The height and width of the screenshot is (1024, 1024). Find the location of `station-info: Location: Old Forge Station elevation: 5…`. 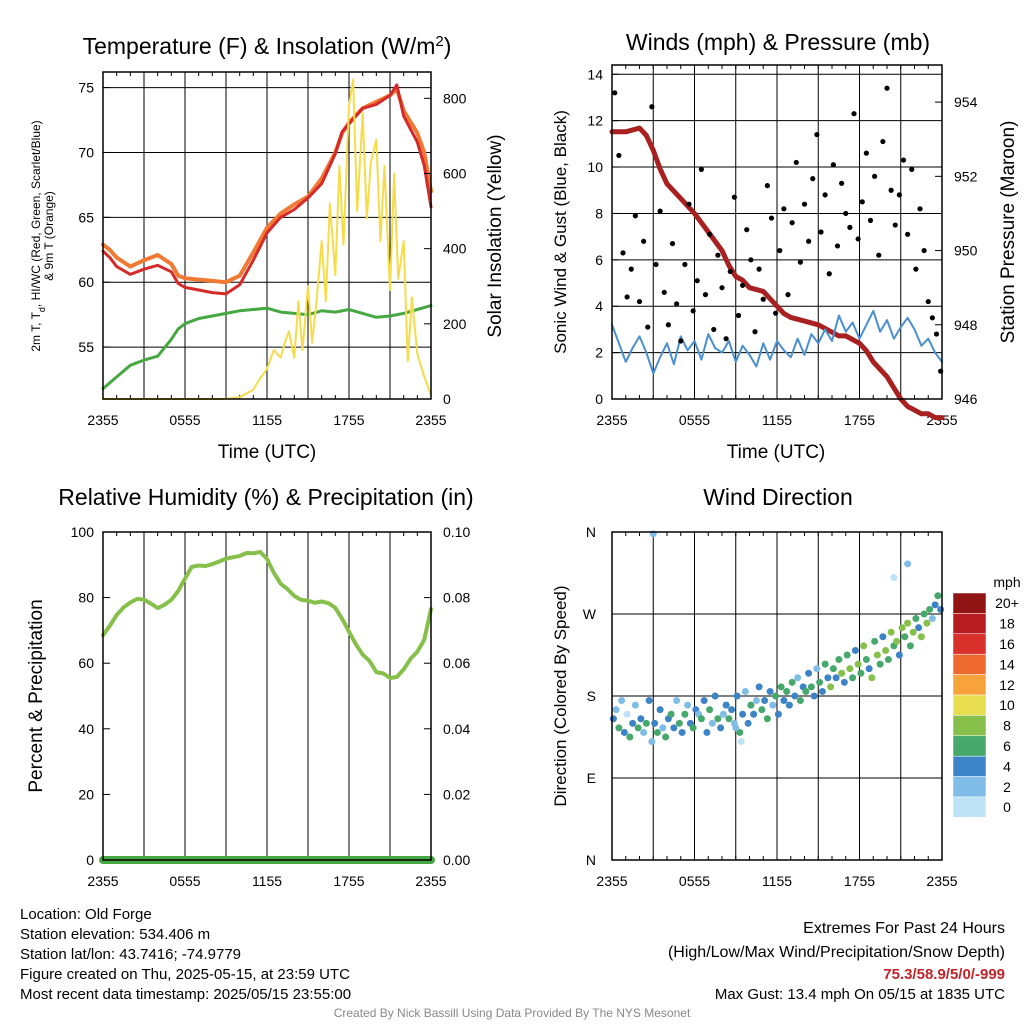

station-info: Location: Old Forge Station elevation: 5… is located at coordinates (185, 955).